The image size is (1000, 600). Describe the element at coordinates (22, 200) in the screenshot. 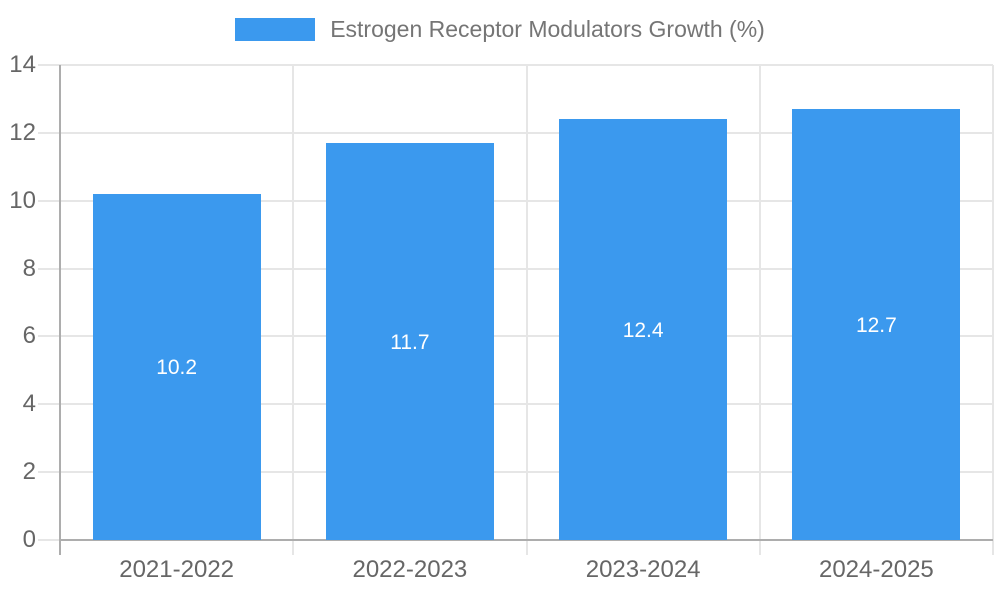

I see `y-tick-label: 10` at that location.